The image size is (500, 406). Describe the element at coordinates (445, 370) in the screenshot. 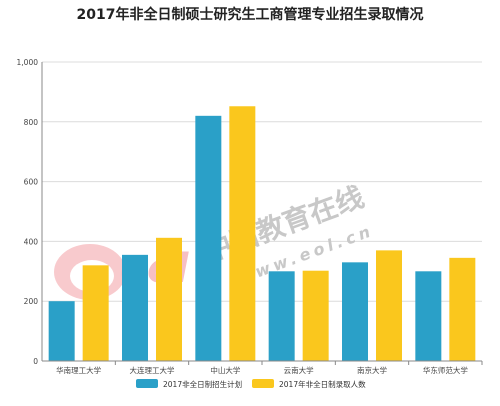

I see `x-tick-label: 华东师范大学` at that location.